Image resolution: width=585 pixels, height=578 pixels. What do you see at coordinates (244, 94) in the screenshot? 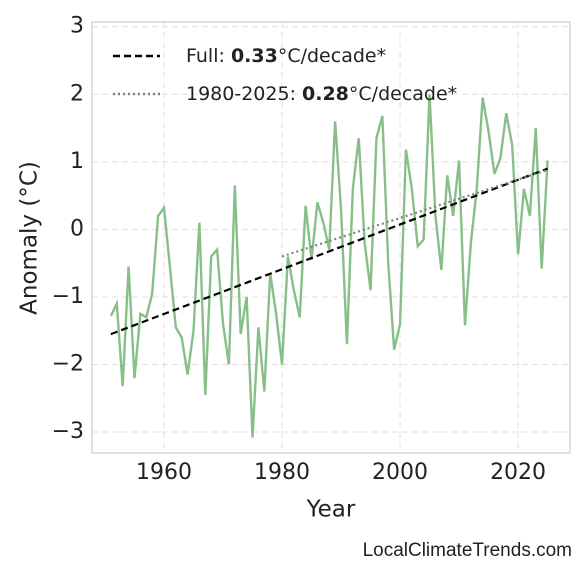
I see `legend-text: 1980-2025:` at bounding box center [244, 94].